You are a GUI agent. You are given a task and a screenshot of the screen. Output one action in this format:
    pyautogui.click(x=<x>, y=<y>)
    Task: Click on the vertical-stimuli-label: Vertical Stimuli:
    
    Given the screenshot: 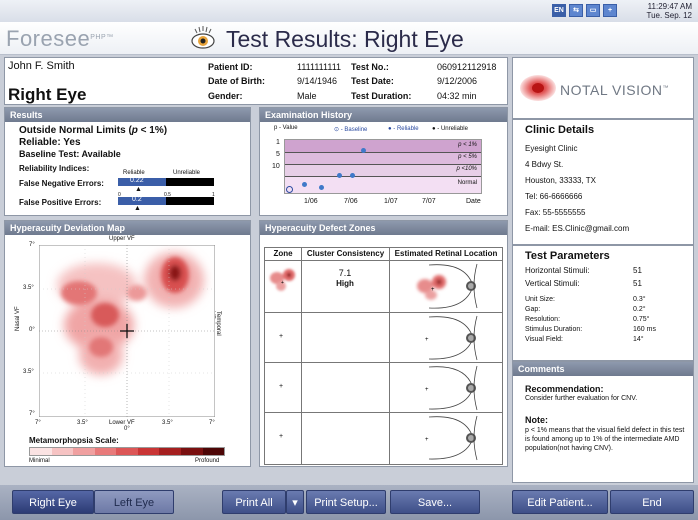 What is the action you would take?
    pyautogui.click(x=552, y=283)
    